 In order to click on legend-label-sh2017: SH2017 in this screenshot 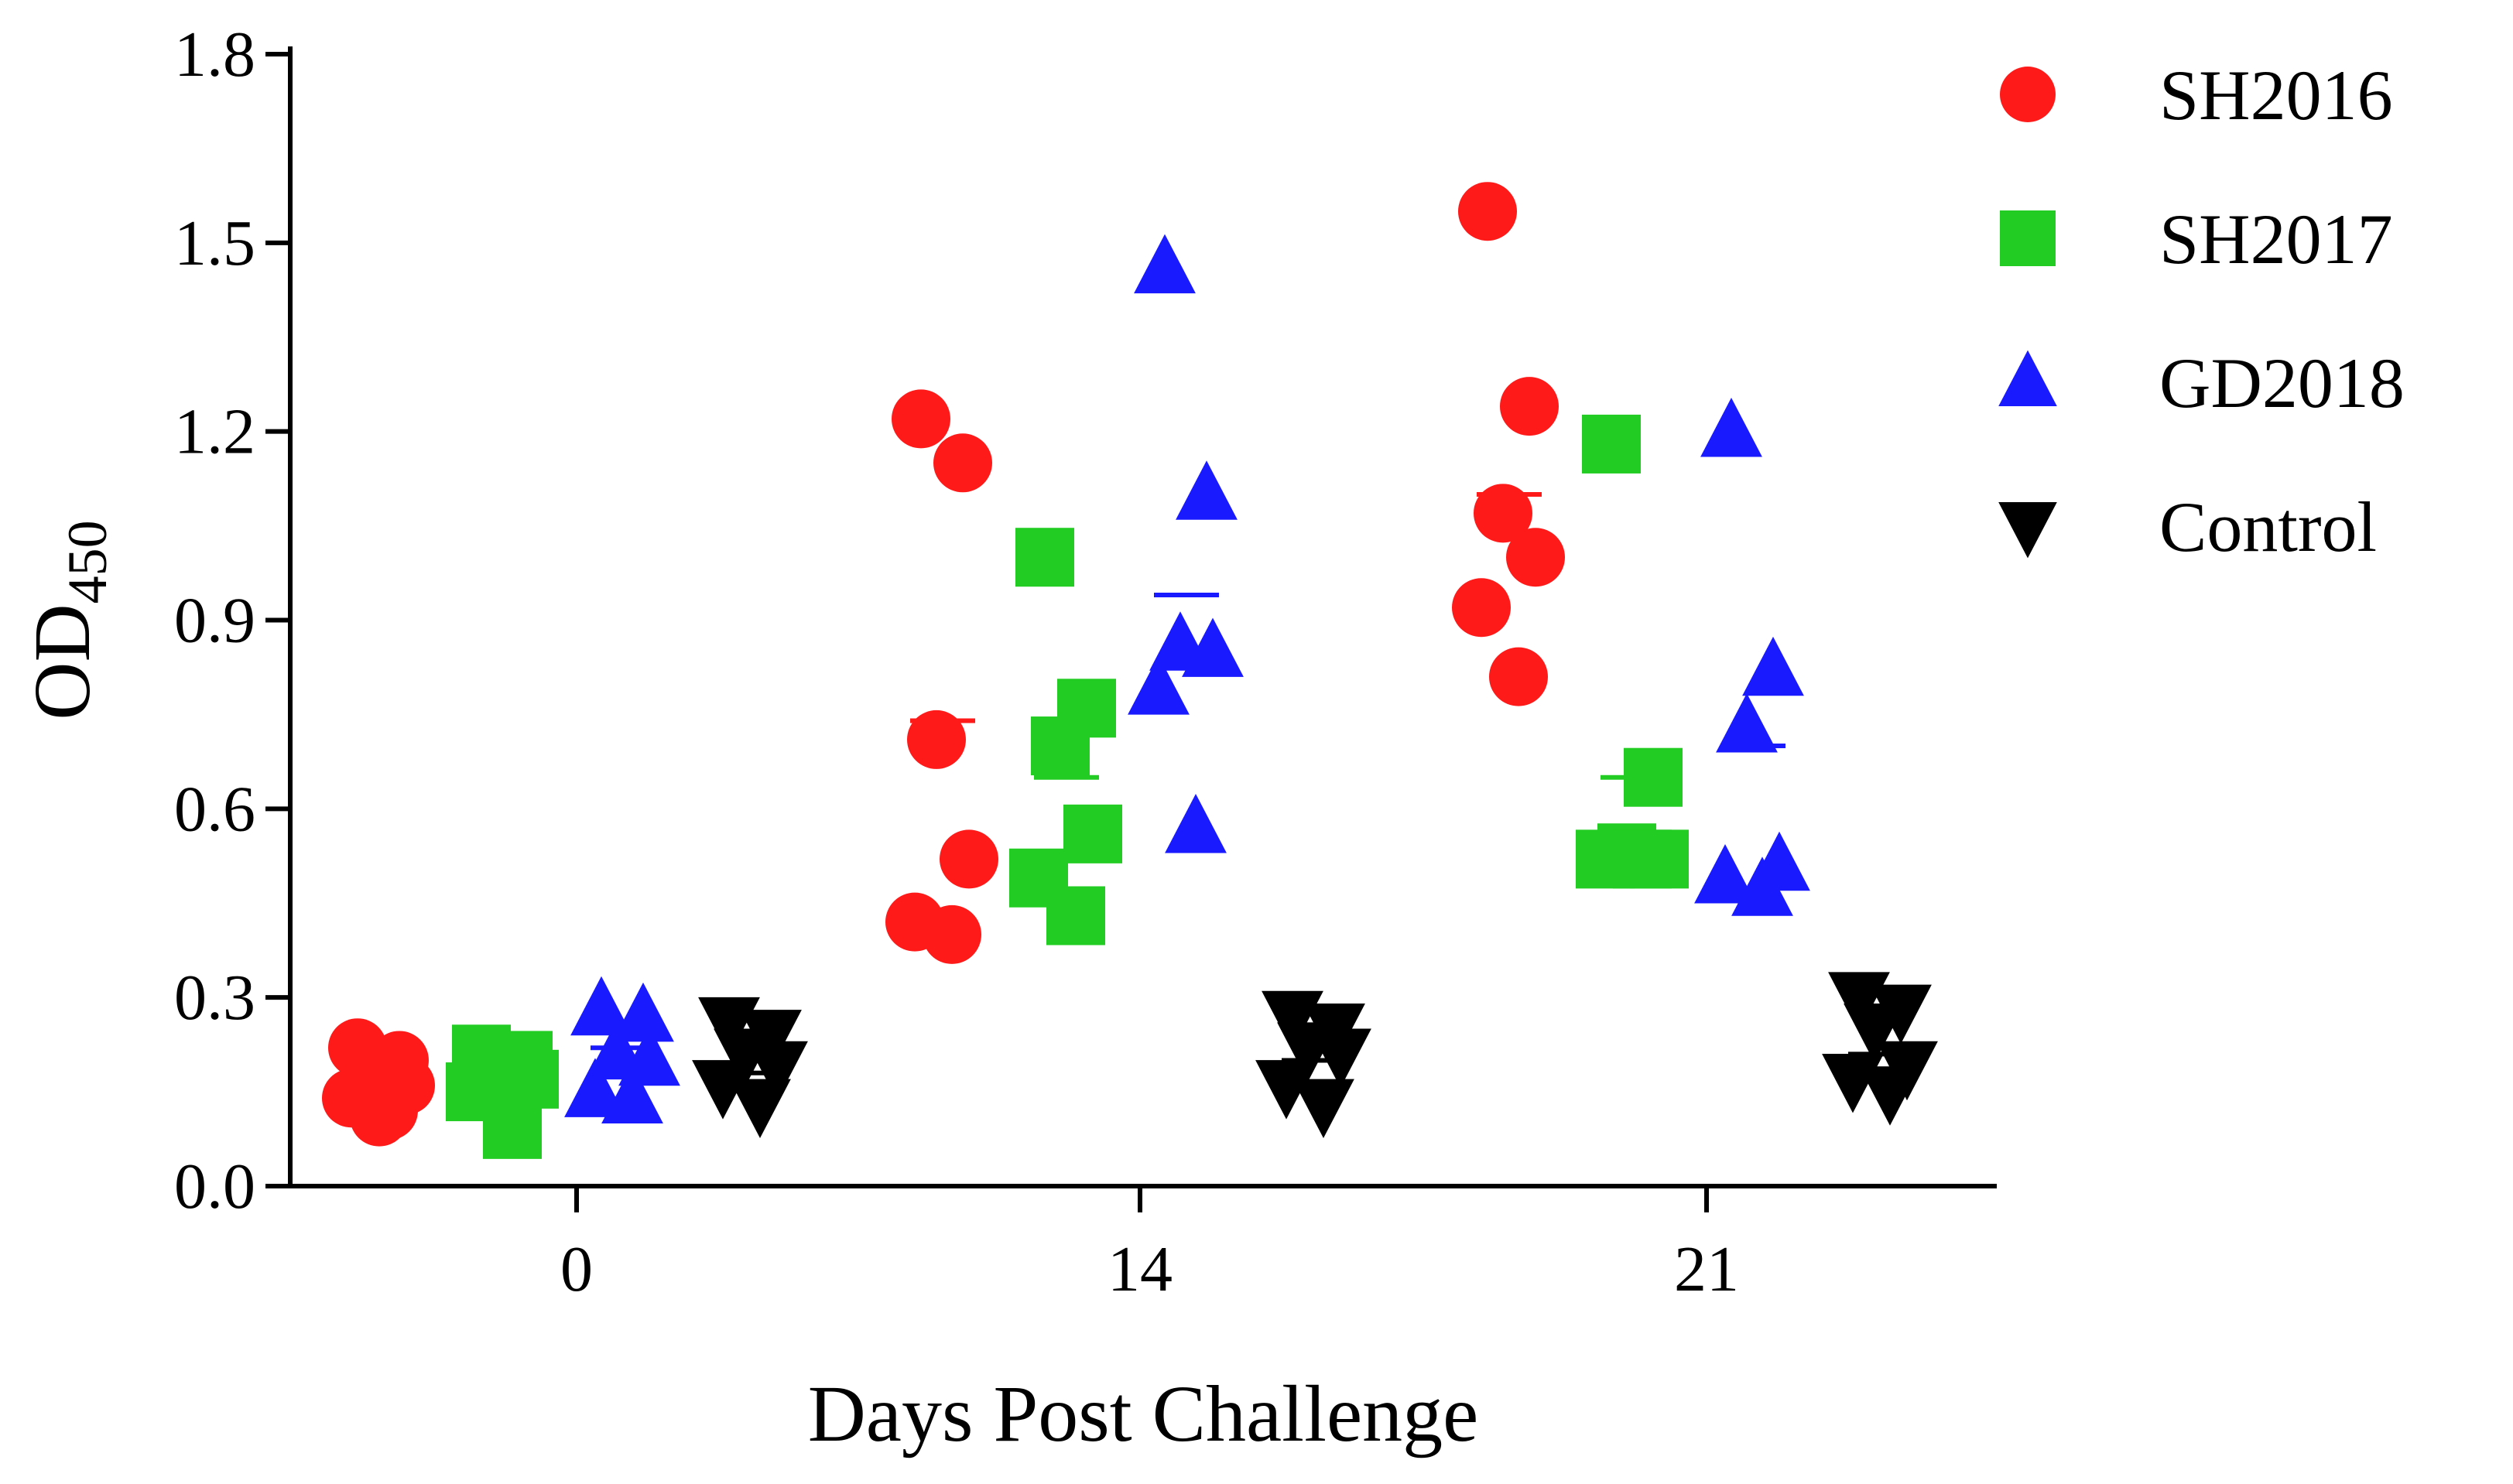, I will do `click(2276, 239)`.